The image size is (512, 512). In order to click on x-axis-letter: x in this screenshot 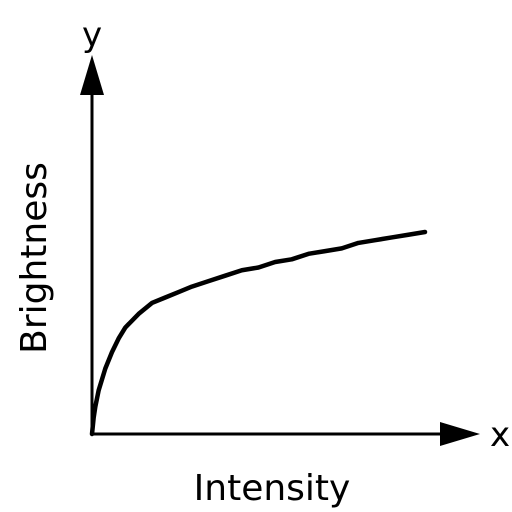, I will do `click(500, 435)`.